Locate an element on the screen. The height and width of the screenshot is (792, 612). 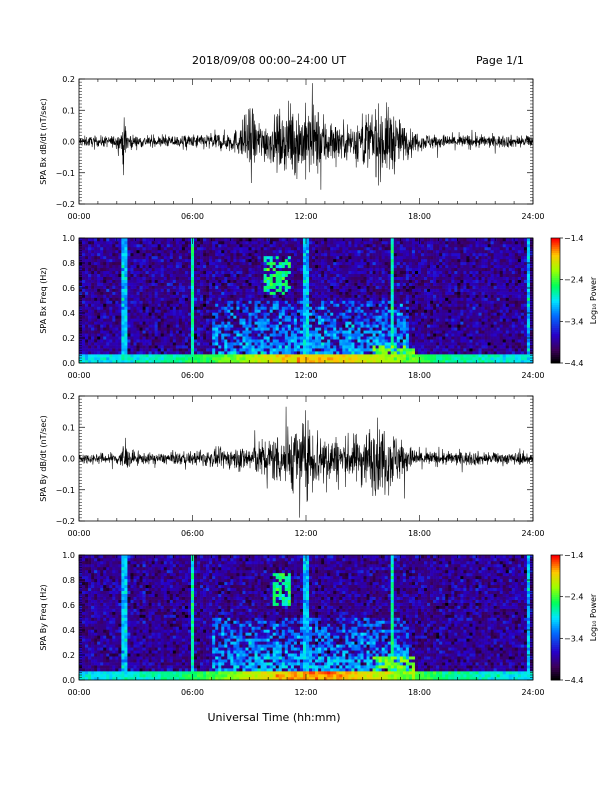
x-axis-label: Universal Time (hh:mm) is located at coordinates (274, 717).